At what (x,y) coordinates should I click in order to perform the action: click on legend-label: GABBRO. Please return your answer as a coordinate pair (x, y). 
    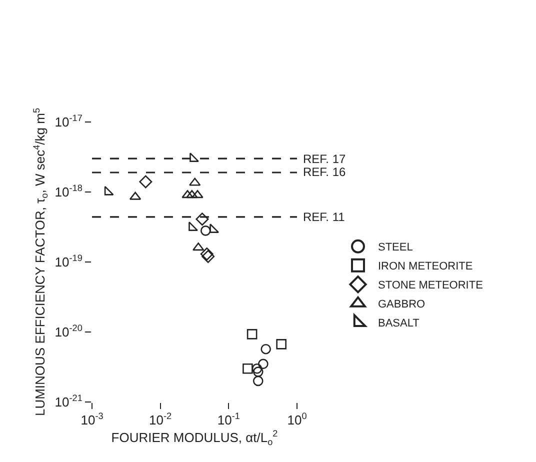
    Looking at the image, I should click on (402, 304).